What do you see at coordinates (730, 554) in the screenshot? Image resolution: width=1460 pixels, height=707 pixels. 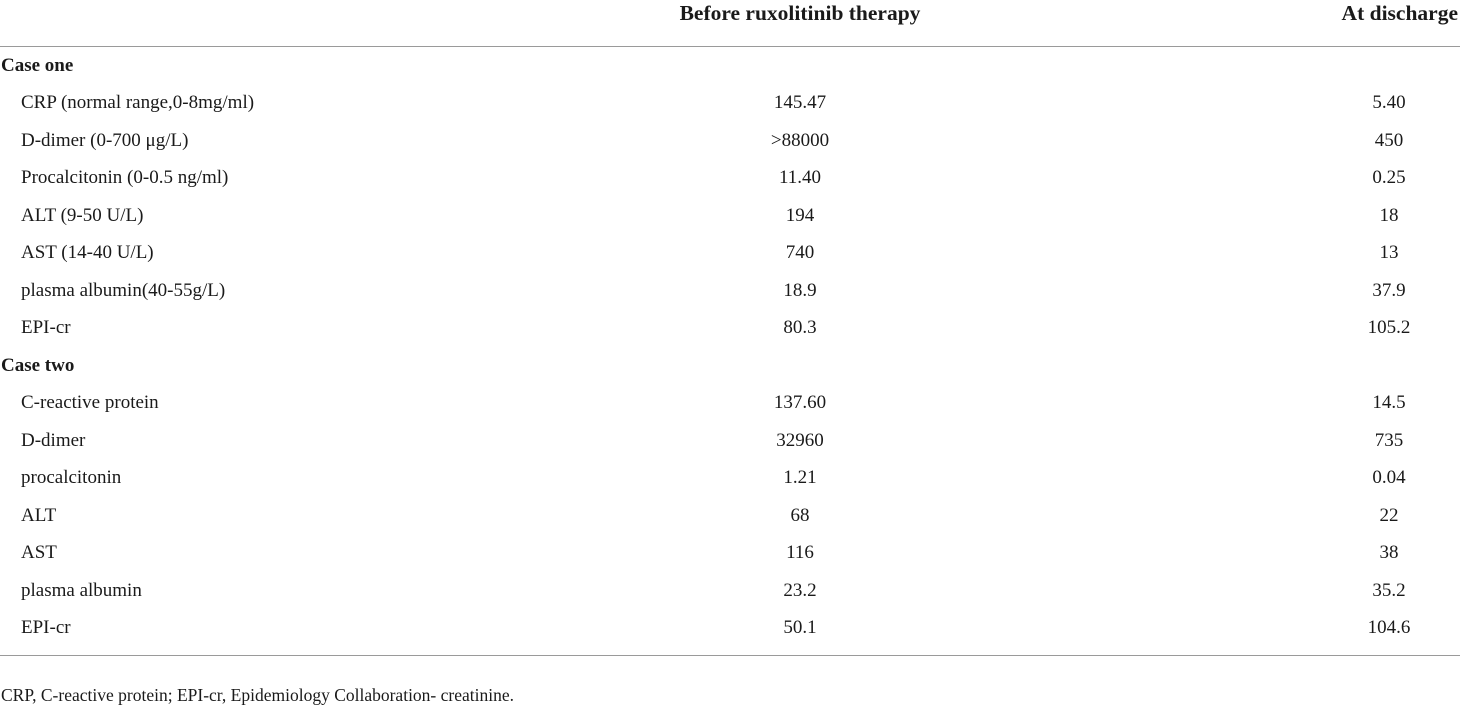 I see `table-row: AST 116 38` at bounding box center [730, 554].